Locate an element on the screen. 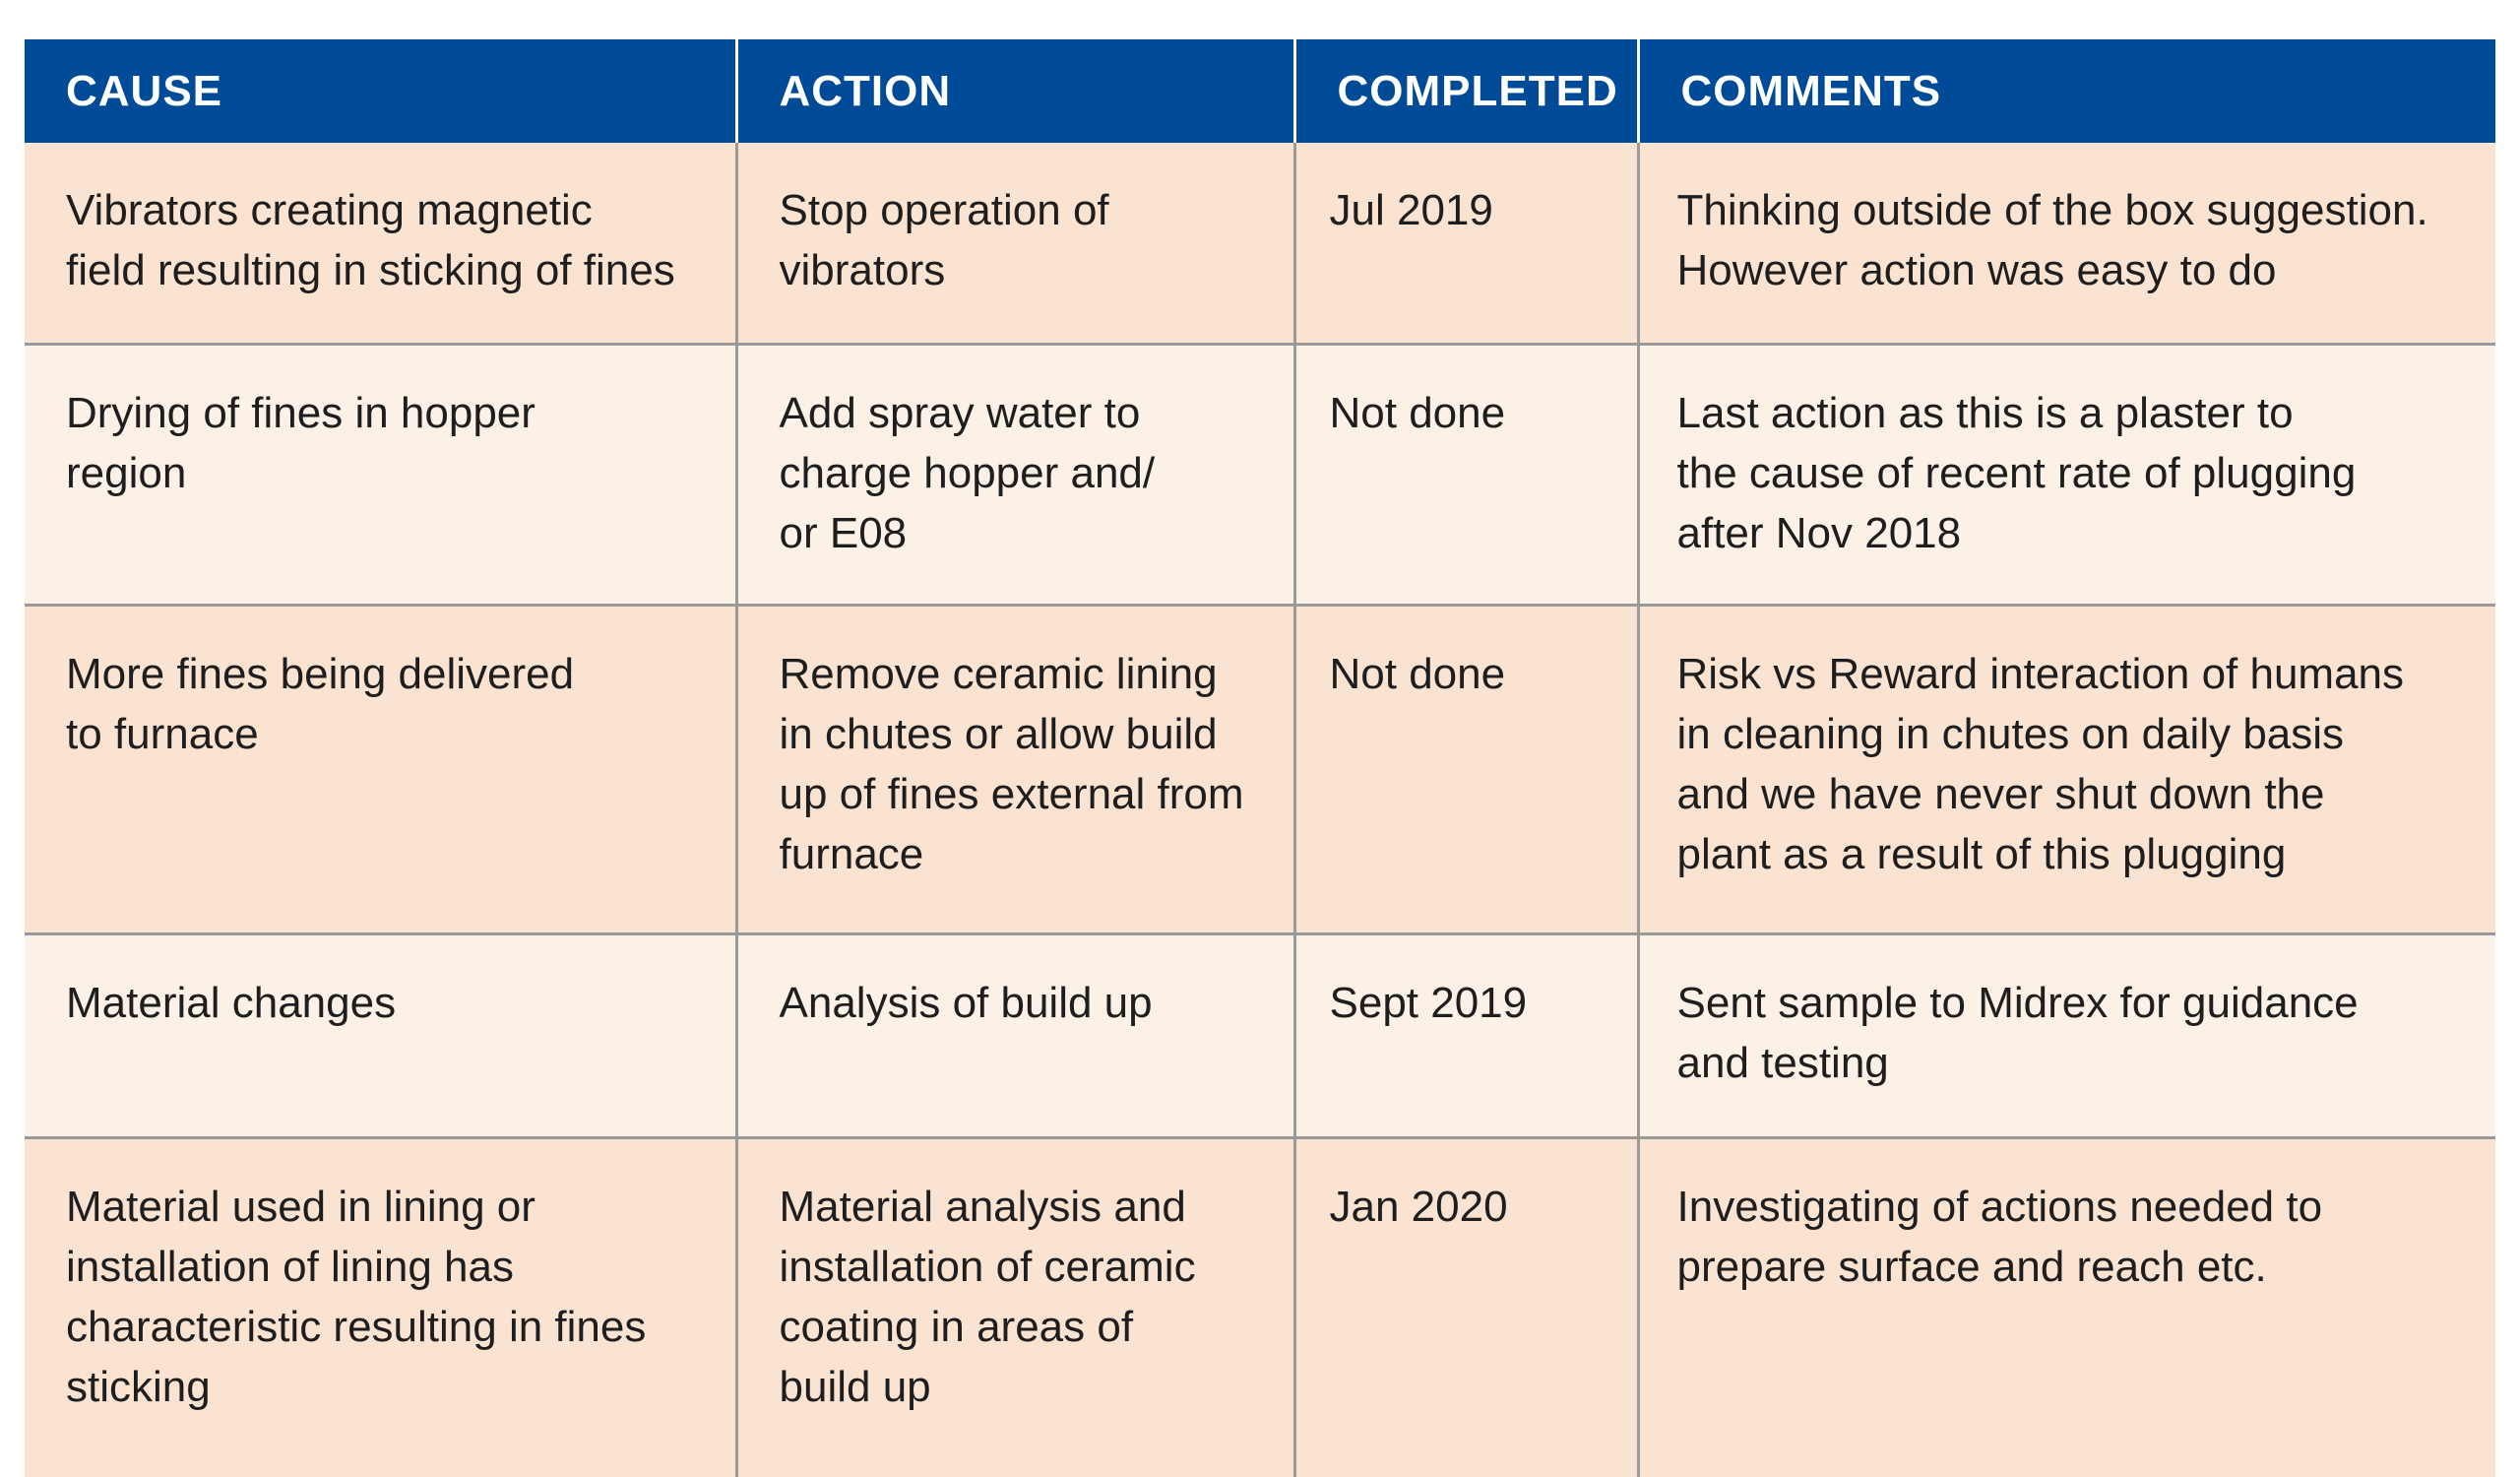 The height and width of the screenshot is (1477, 2520). action-cell: Stop operation of vibrators is located at coordinates (1016, 245).